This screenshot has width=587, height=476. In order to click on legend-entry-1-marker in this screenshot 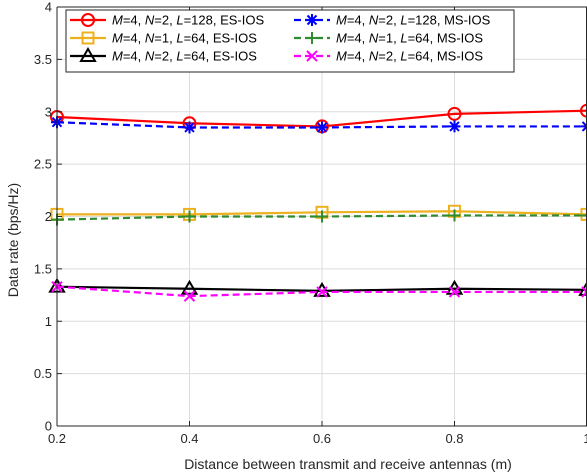, I will do `click(312, 20)`.